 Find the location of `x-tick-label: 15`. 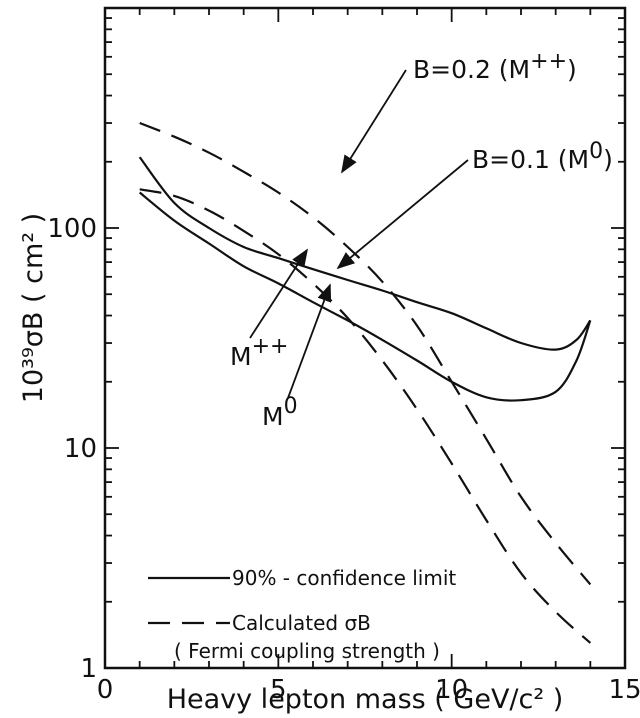

x-tick-label: 15 is located at coordinates (624, 690).